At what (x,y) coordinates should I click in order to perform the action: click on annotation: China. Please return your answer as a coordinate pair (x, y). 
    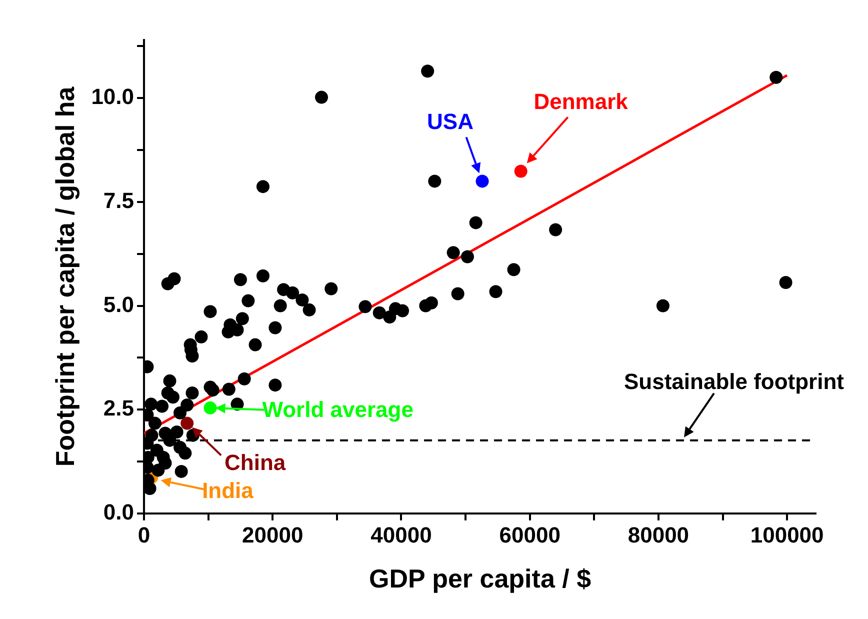
    Looking at the image, I should click on (255, 463).